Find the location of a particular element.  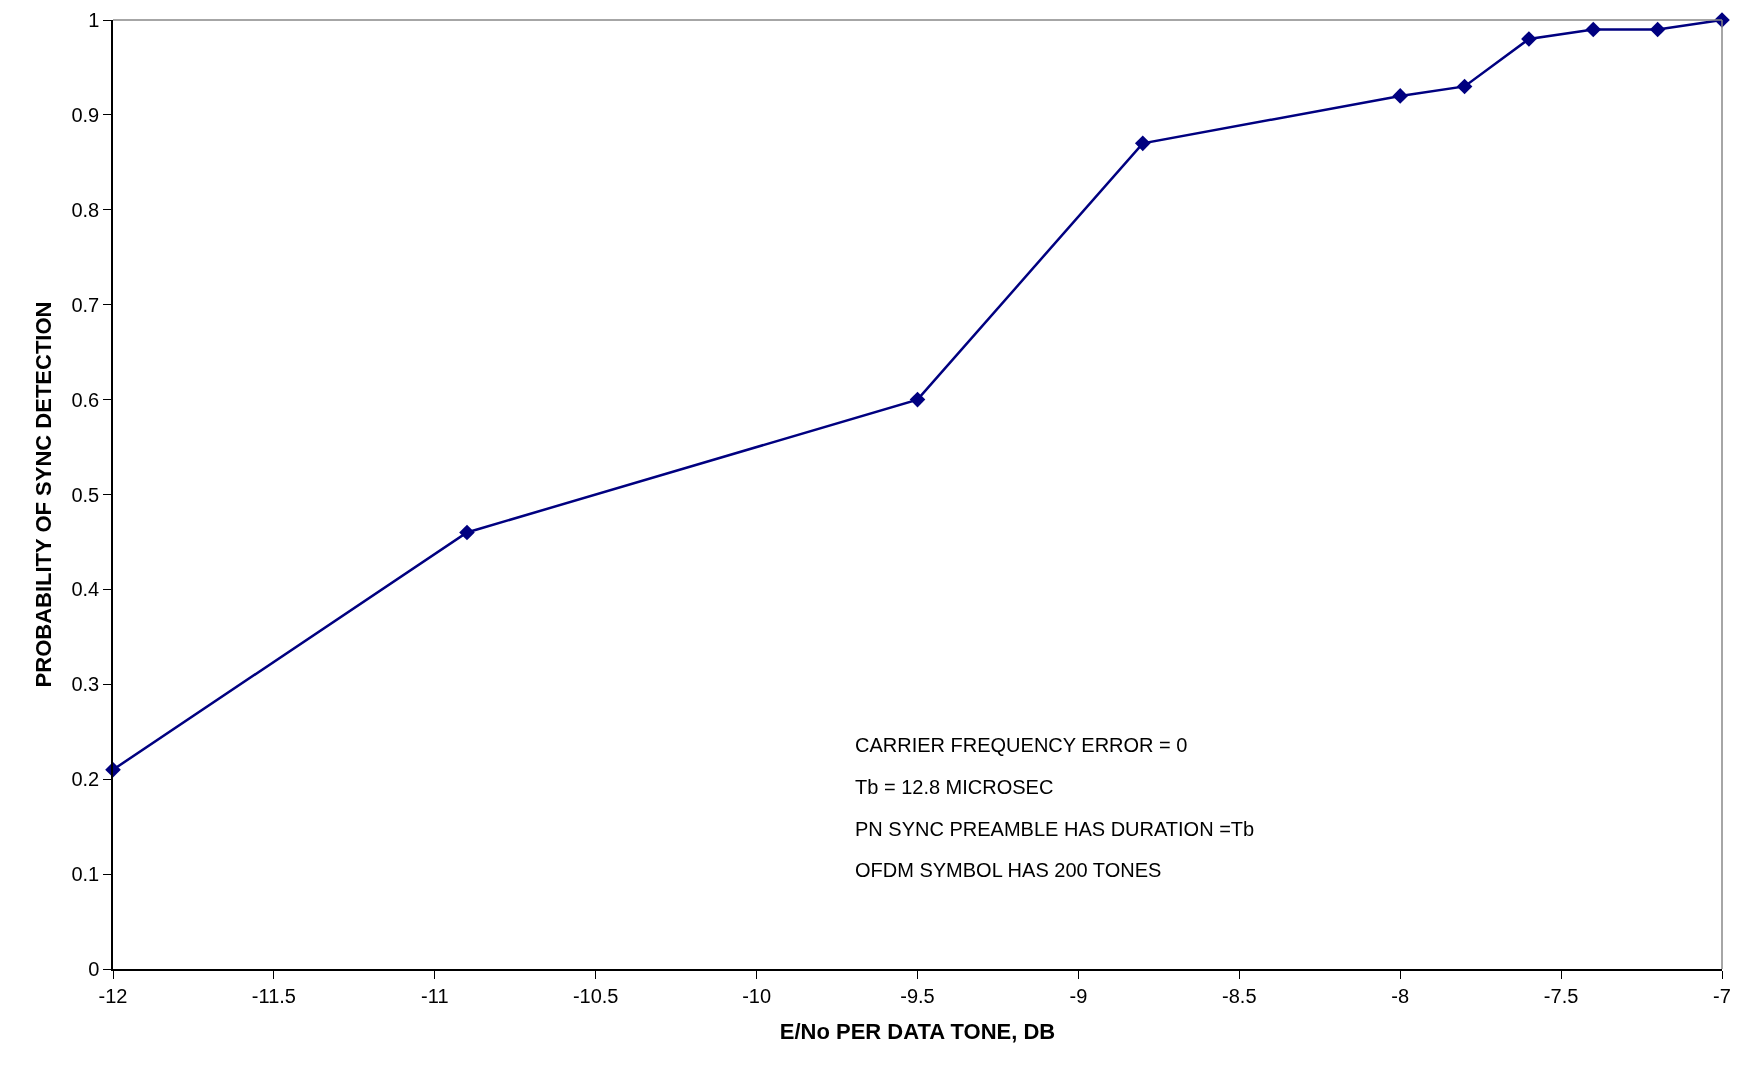

x-tick-label: -10 is located at coordinates (757, 995).